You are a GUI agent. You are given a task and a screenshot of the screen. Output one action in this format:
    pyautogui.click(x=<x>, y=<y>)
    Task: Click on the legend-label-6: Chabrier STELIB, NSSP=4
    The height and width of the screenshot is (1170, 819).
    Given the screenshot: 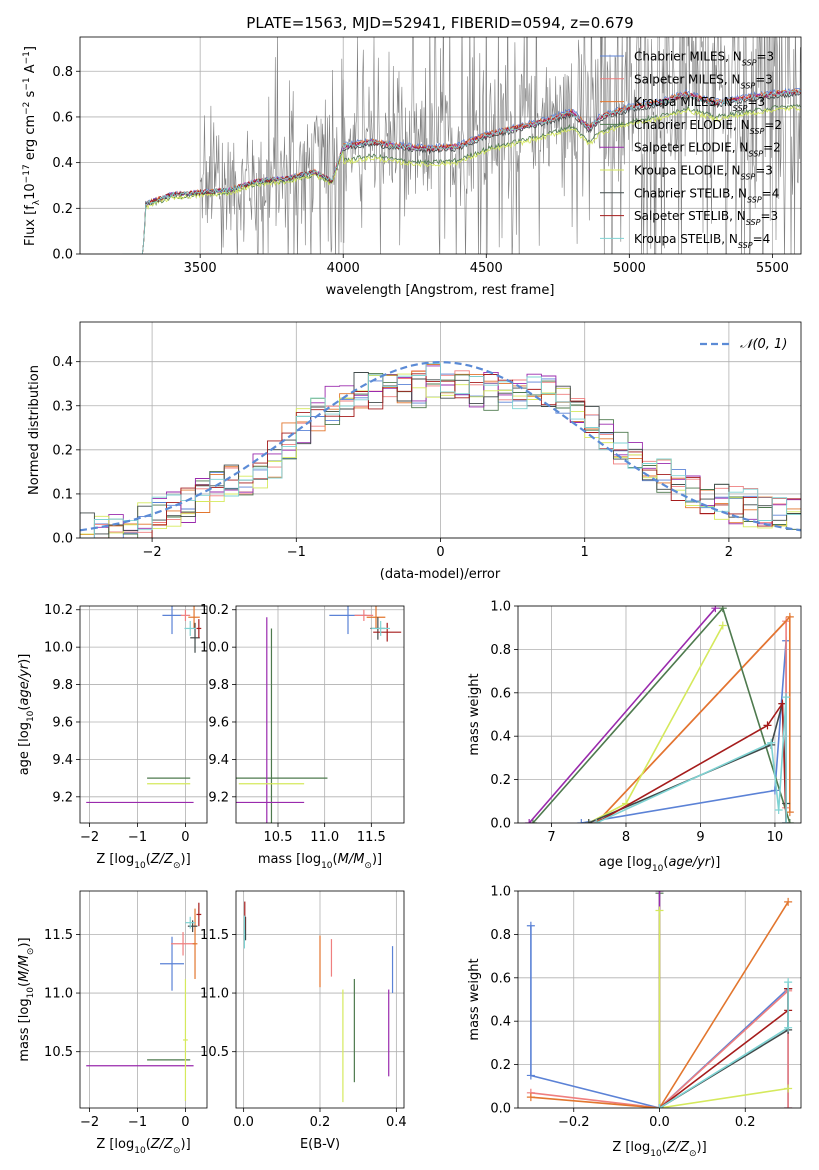 What is the action you would take?
    pyautogui.click(x=706, y=195)
    